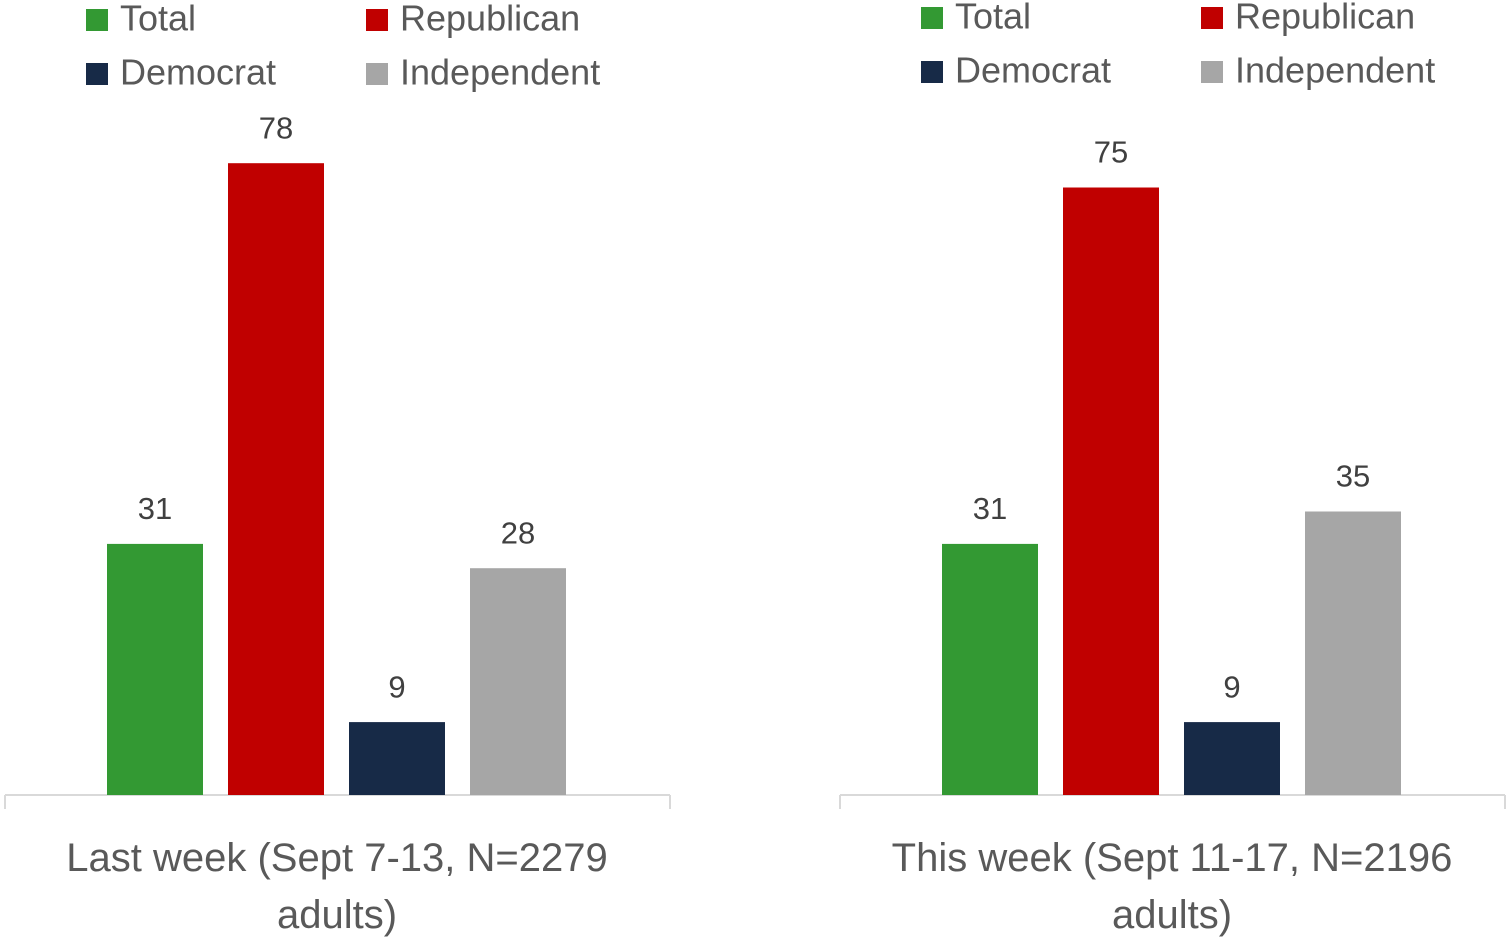 This screenshot has width=1507, height=944. What do you see at coordinates (337, 886) in the screenshot?
I see `category-label: Last week (Sept 7-13, N=2279 adults)` at bounding box center [337, 886].